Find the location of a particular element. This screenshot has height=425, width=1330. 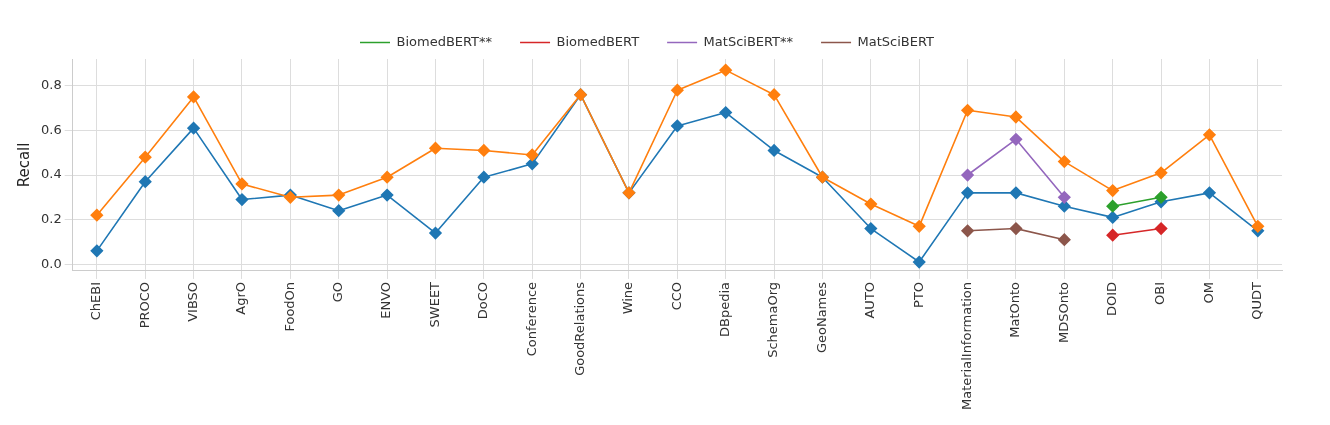

x-tick-label: AgrO is located at coordinates (241, 298).